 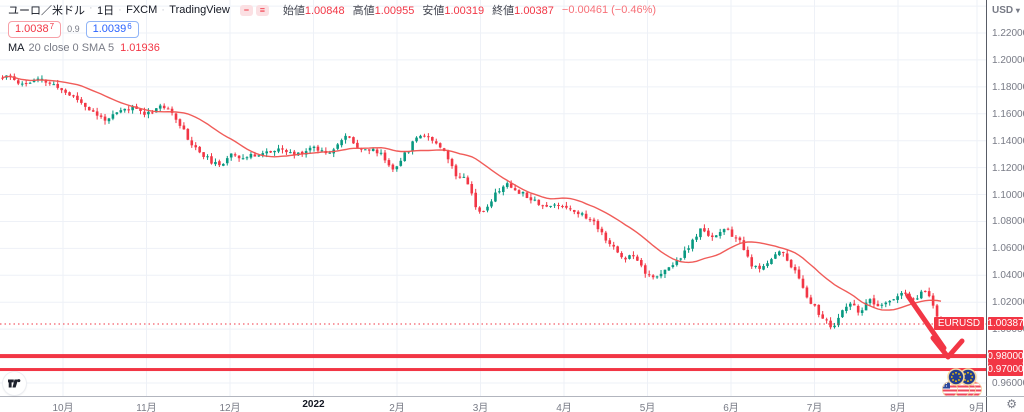 What do you see at coordinates (262, 10) in the screenshot?
I see `rows-icon: ≡` at bounding box center [262, 10].